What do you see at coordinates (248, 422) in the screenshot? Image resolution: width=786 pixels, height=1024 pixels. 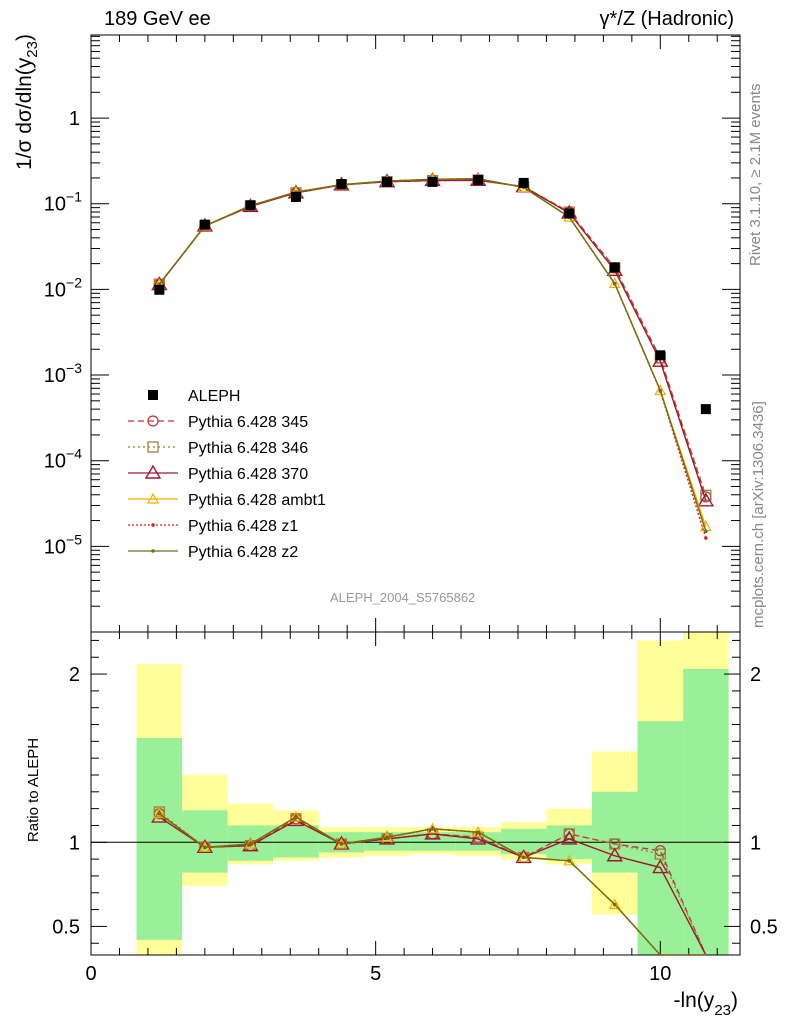 I see `legend-label-p345: Pythia 6.428 345` at bounding box center [248, 422].